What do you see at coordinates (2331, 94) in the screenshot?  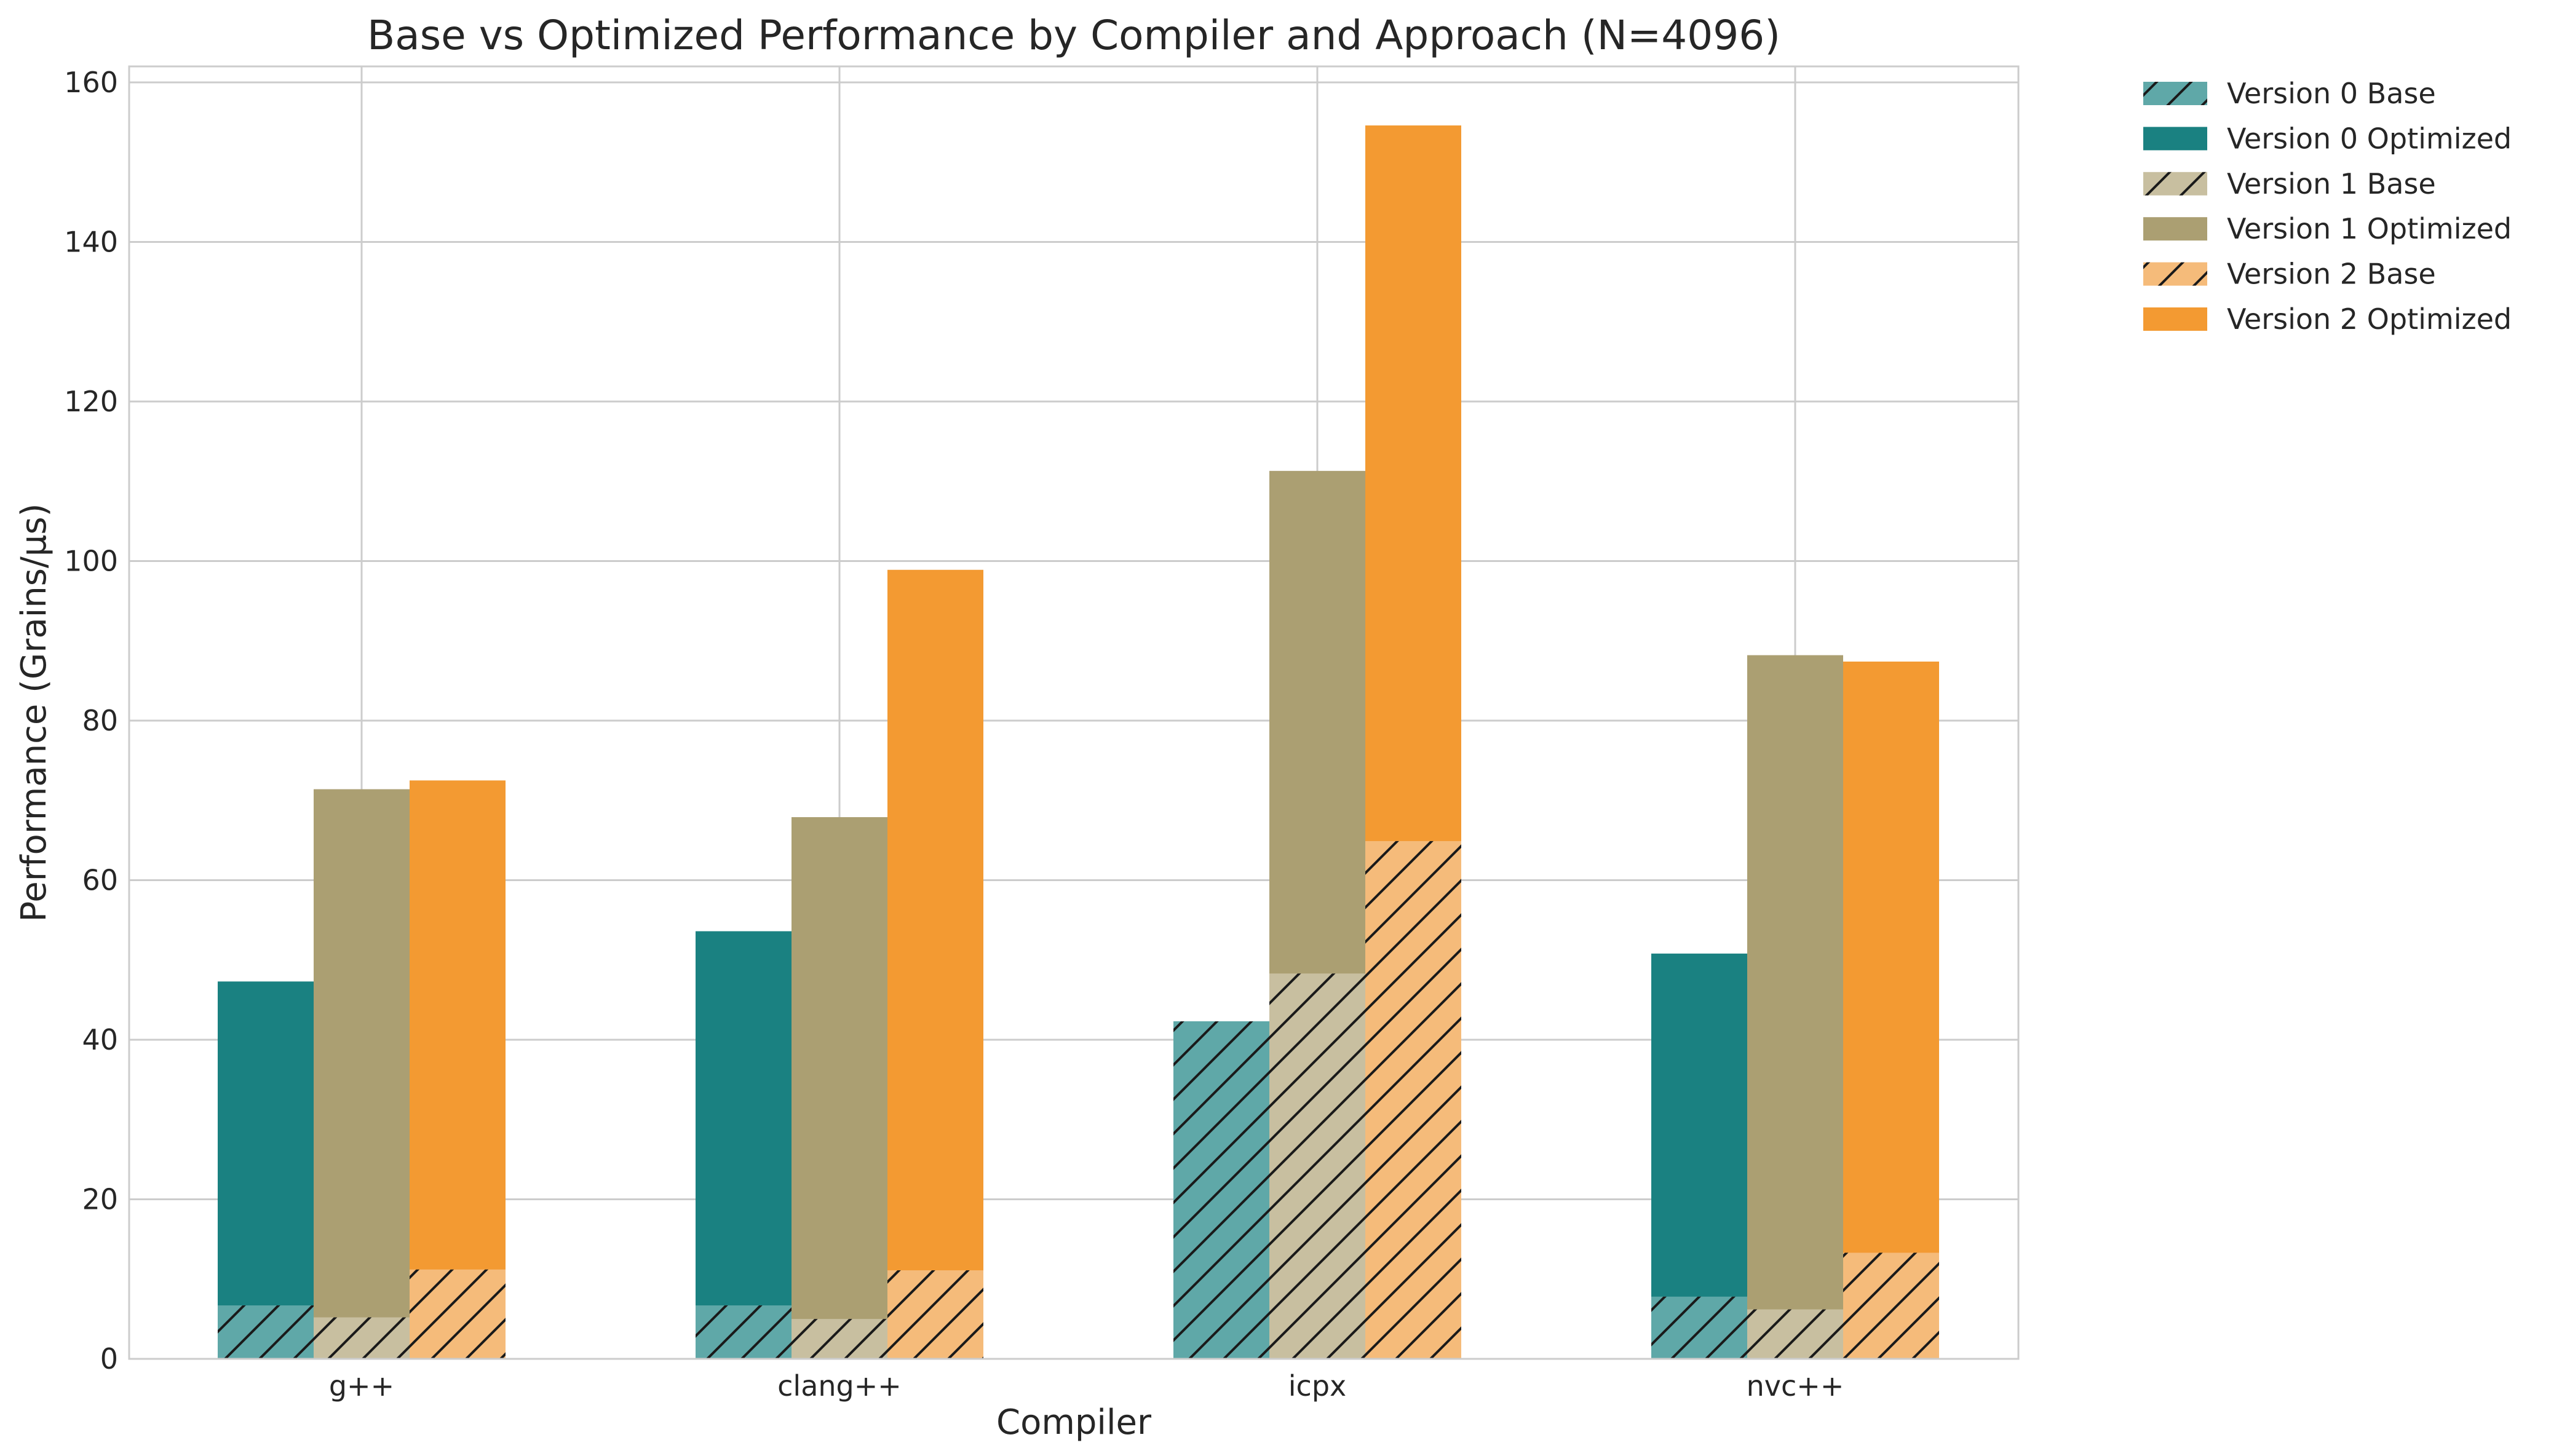 I see `legend-label: Version 0 Base` at bounding box center [2331, 94].